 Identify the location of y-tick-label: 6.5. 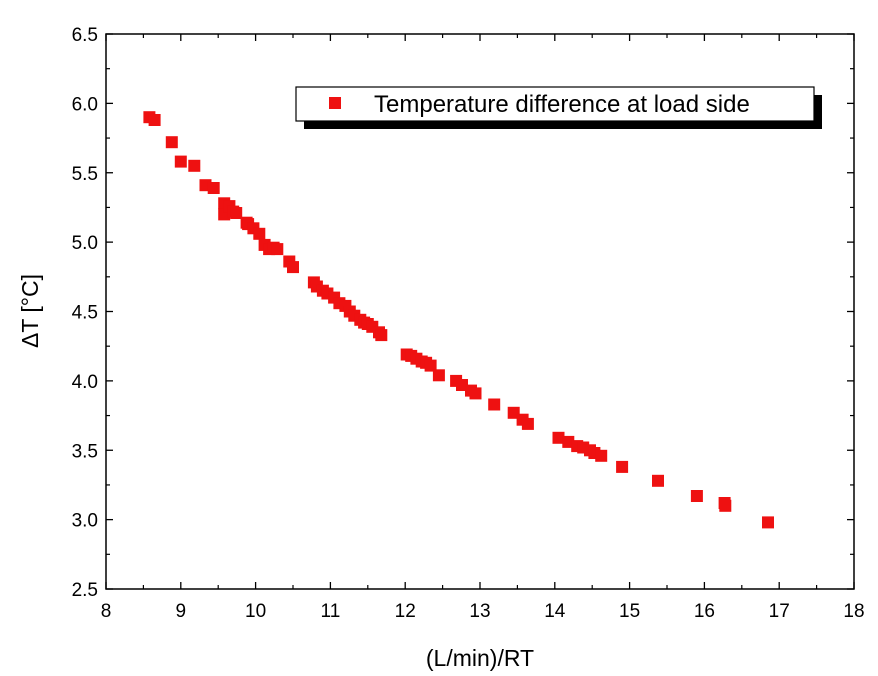
(85, 35).